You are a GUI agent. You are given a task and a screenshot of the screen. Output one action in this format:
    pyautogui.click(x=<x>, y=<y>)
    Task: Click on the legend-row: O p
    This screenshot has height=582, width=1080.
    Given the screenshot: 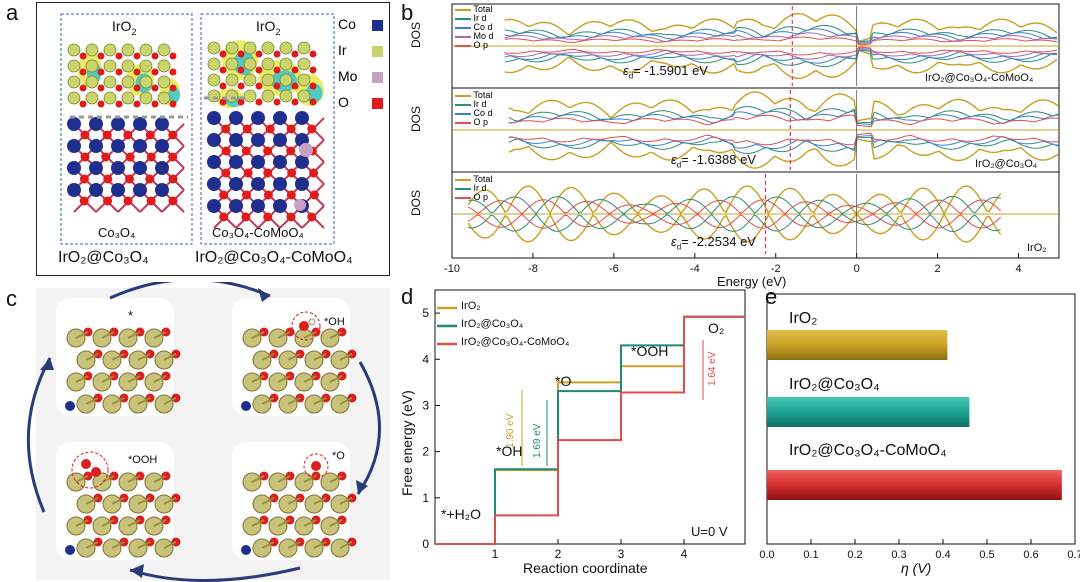 What is the action you would take?
    pyautogui.click(x=474, y=45)
    